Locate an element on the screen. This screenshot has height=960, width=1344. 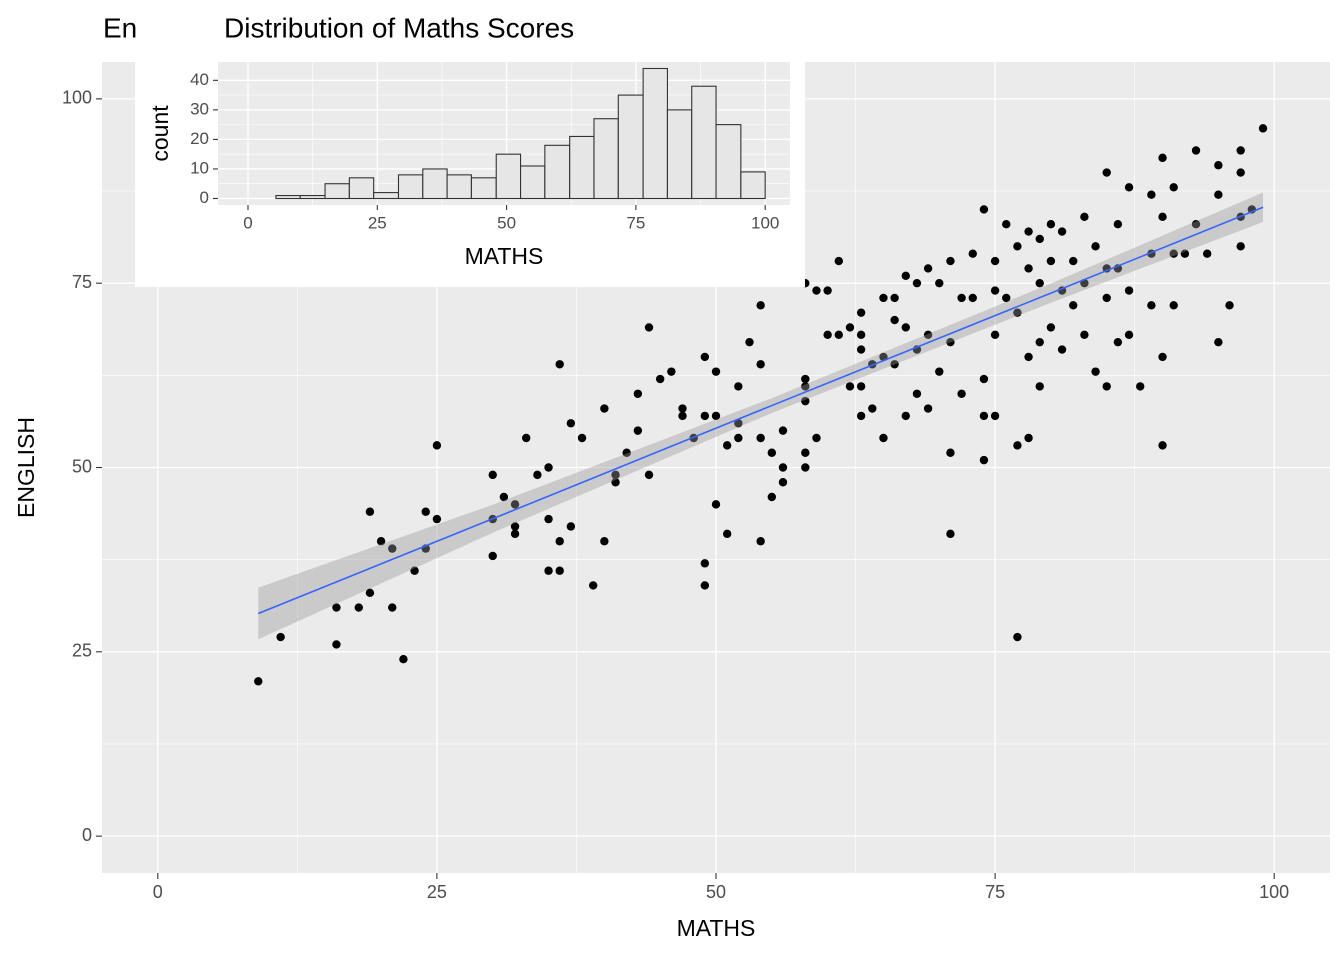
x-tick-label: 25 is located at coordinates (377, 222).